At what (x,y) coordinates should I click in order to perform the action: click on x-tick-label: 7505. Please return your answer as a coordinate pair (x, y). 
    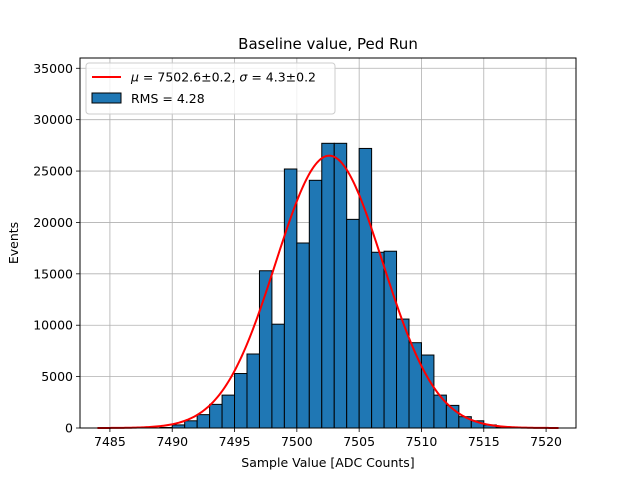
    Looking at the image, I should click on (359, 441).